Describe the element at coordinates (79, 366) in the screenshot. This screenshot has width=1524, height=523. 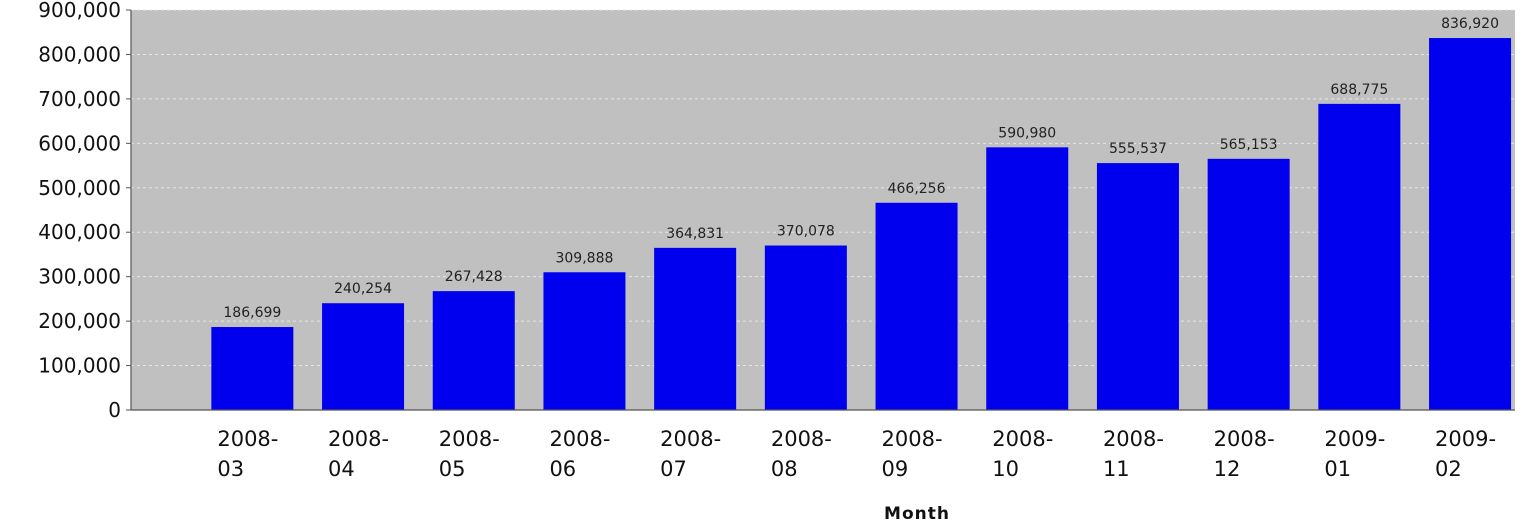
I see `y-tick-label: 100,000` at that location.